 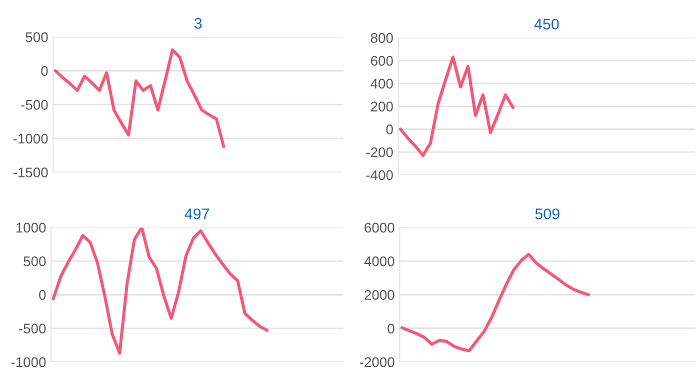 I want to click on y-tick-label: 6000, so click(x=379, y=227).